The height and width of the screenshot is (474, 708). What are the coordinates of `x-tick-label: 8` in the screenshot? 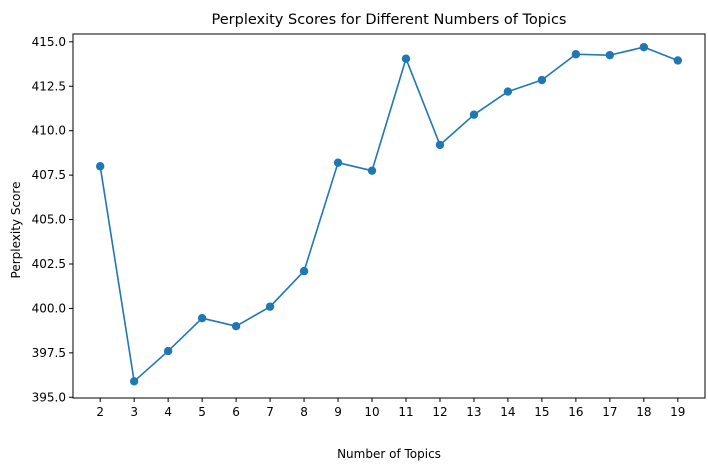 It's located at (304, 412).